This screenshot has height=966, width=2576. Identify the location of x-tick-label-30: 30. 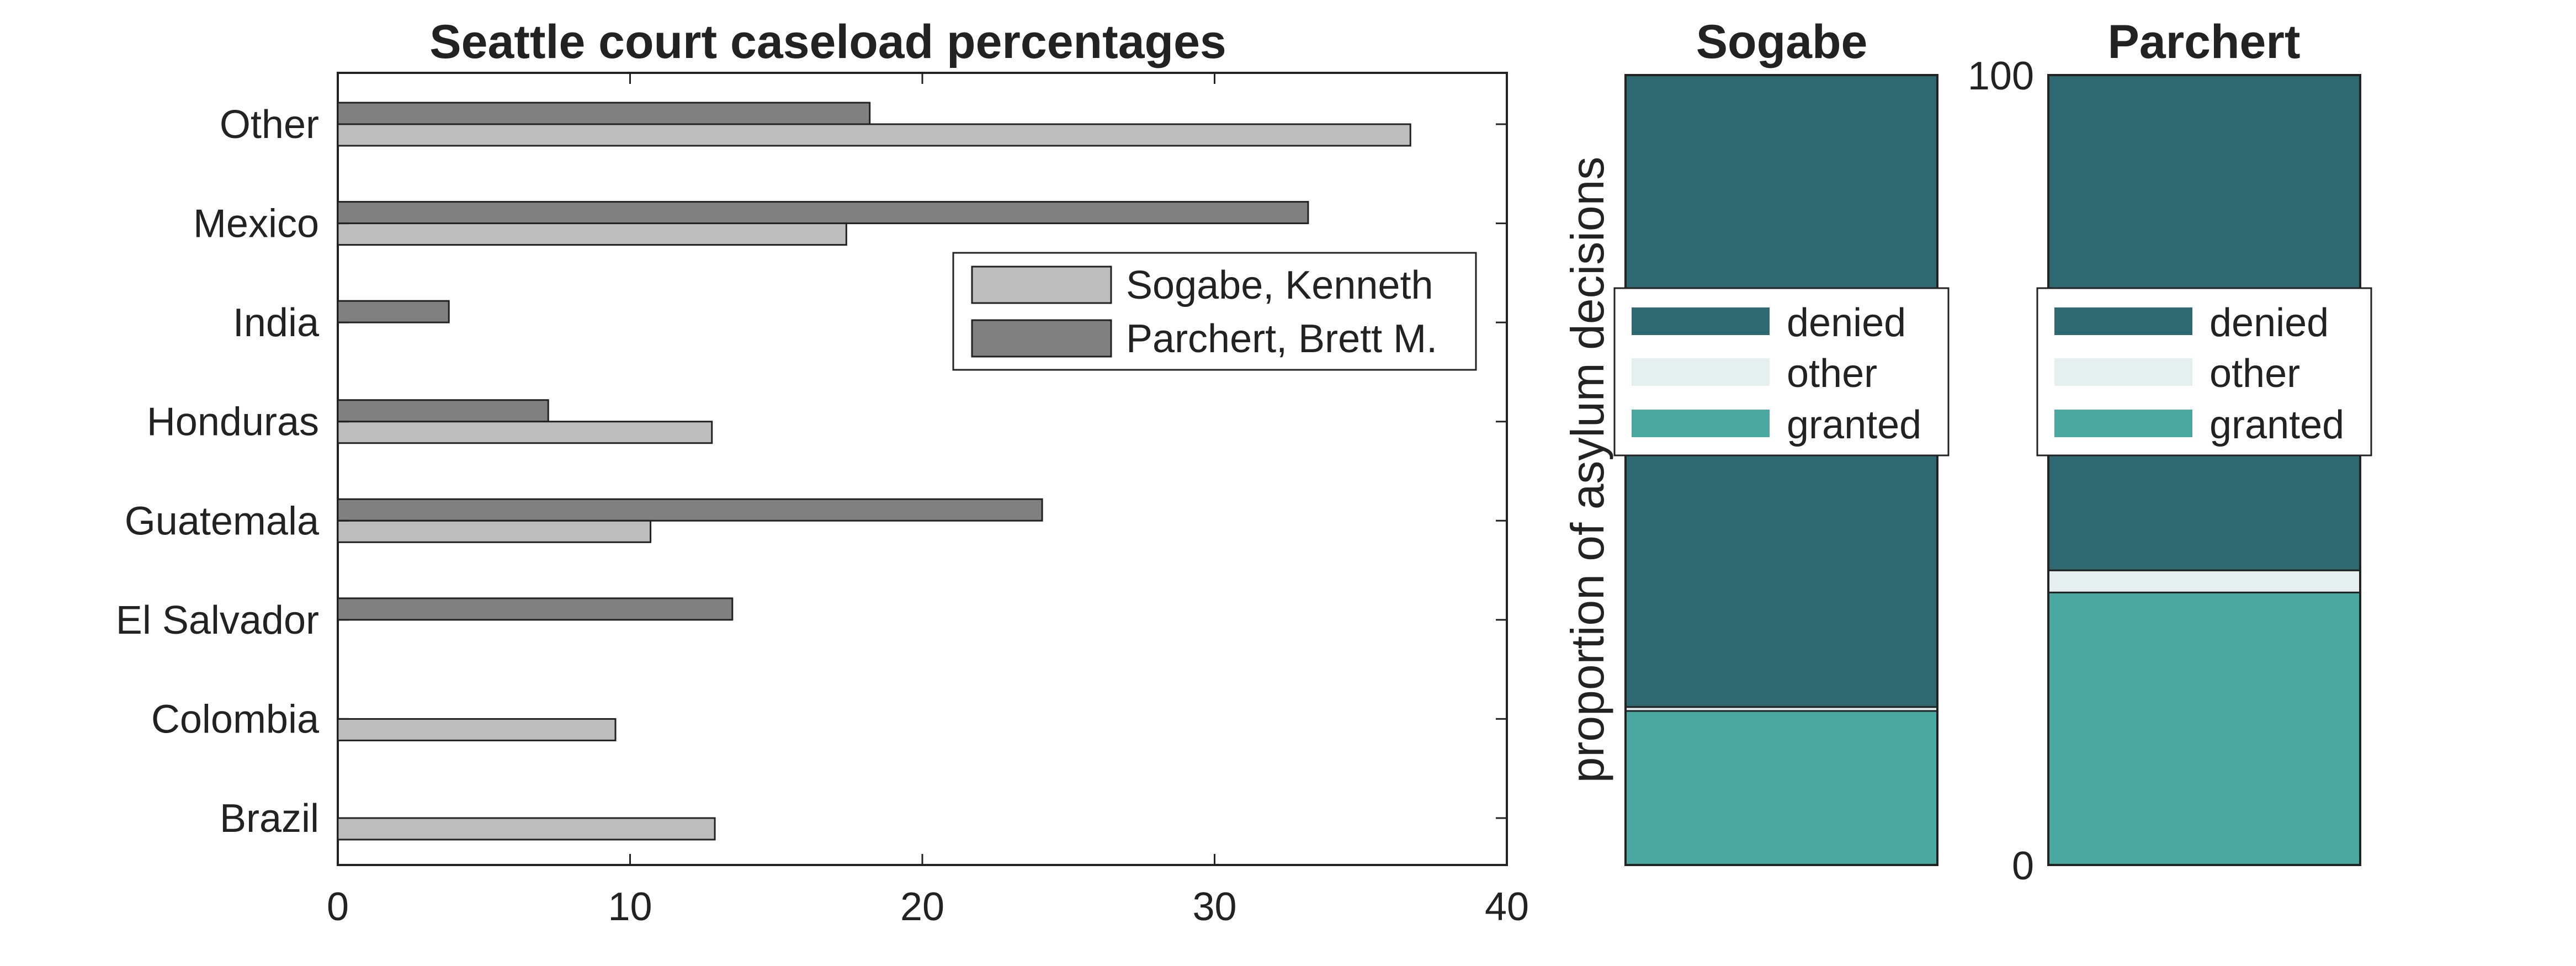
(1214, 907).